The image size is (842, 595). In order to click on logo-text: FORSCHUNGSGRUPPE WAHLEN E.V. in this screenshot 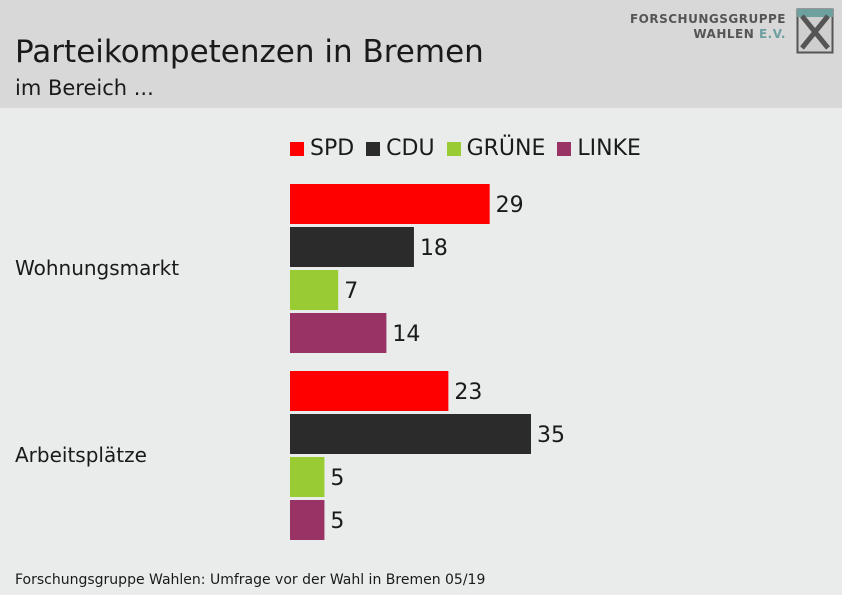, I will do `click(708, 27)`.